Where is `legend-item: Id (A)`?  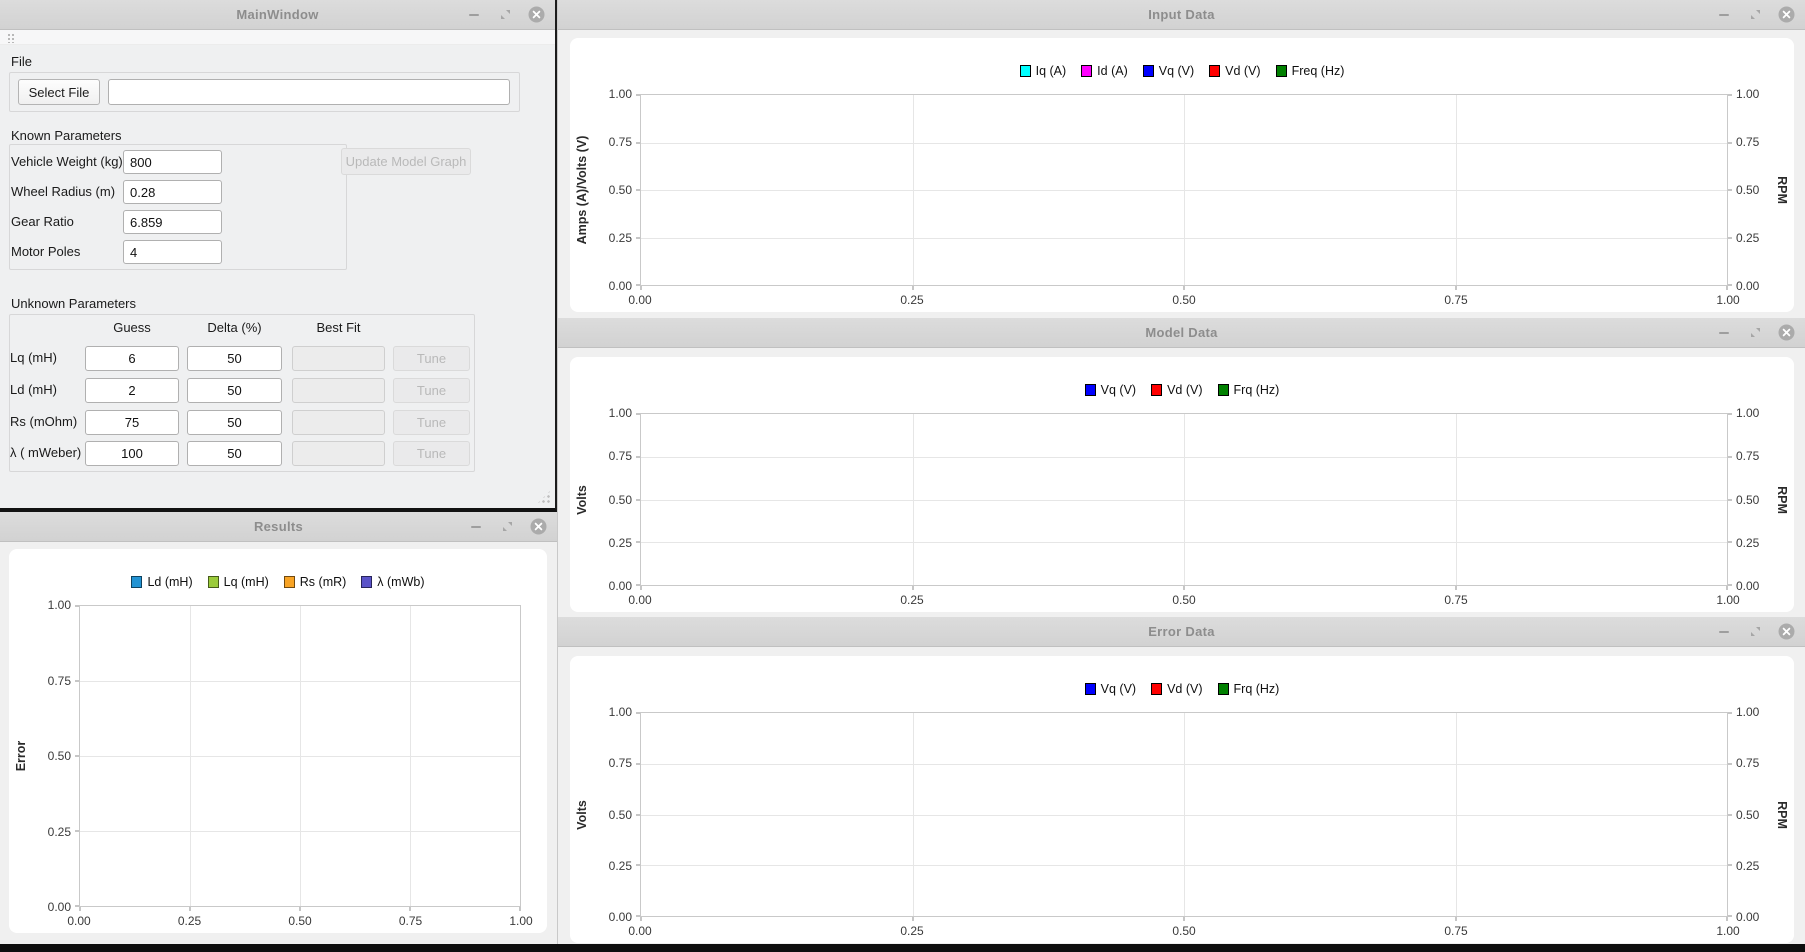
legend-item: Id (A) is located at coordinates (1104, 71).